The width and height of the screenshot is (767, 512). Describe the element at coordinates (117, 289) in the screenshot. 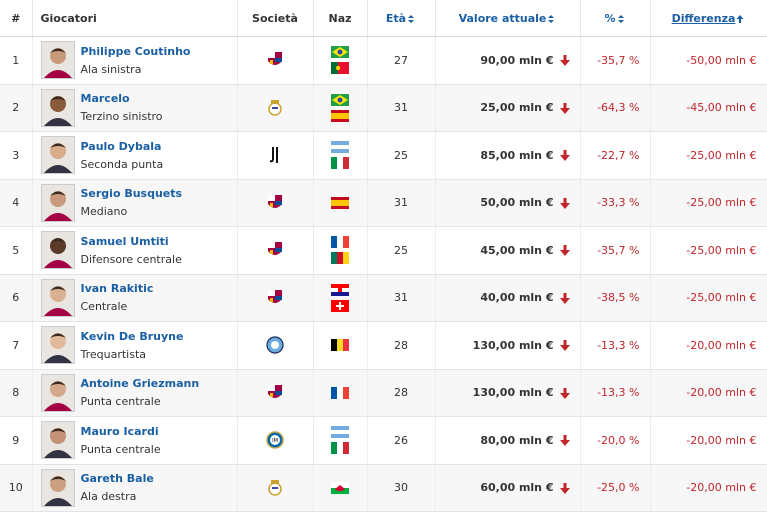

I see `player-name: Ivan Rakitic` at that location.